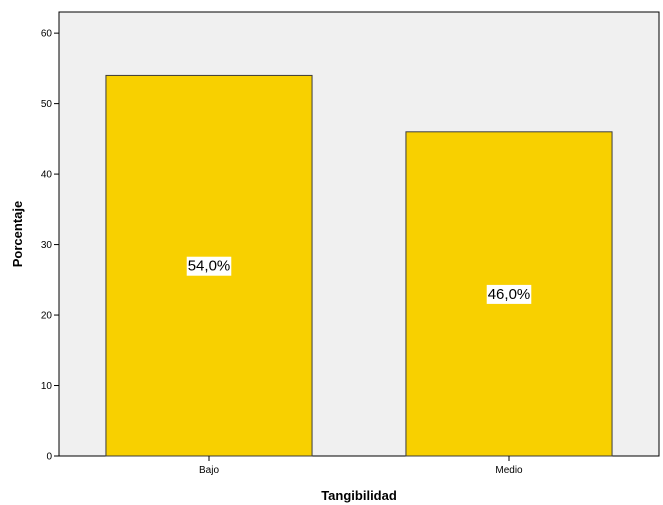 This screenshot has height=505, width=663. What do you see at coordinates (209, 470) in the screenshot?
I see `x-tick-label: Bajo` at bounding box center [209, 470].